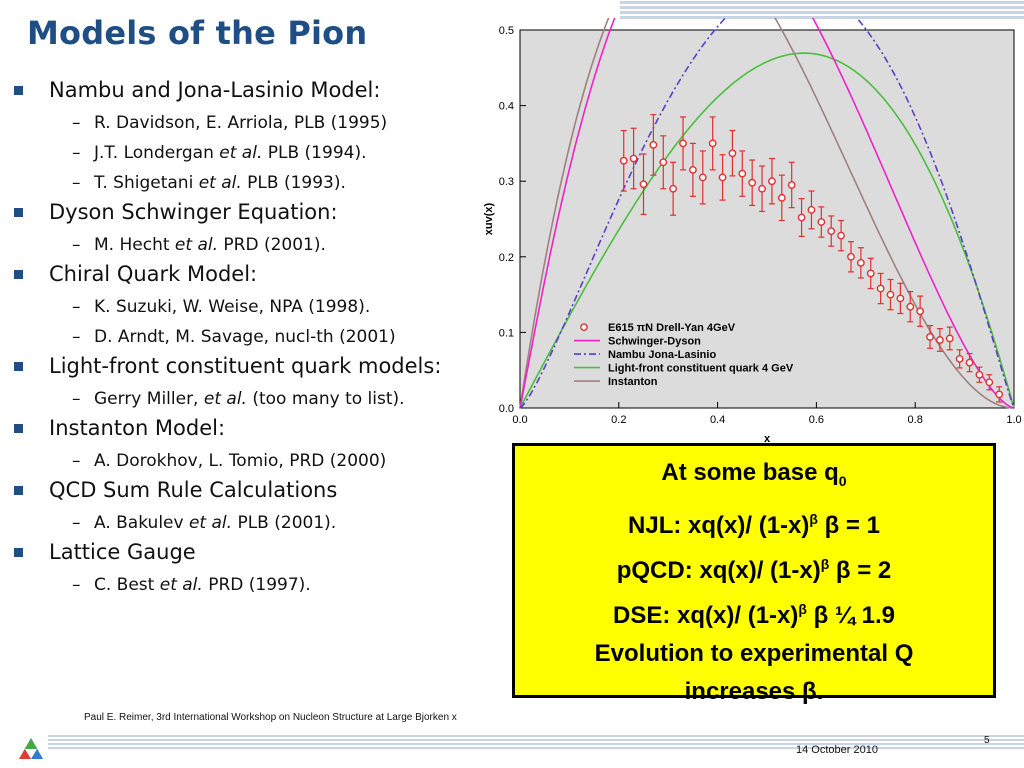 The height and width of the screenshot is (768, 1024). Describe the element at coordinates (284, 523) in the screenshot. I see `reference-journal: PLB (2001).` at that location.